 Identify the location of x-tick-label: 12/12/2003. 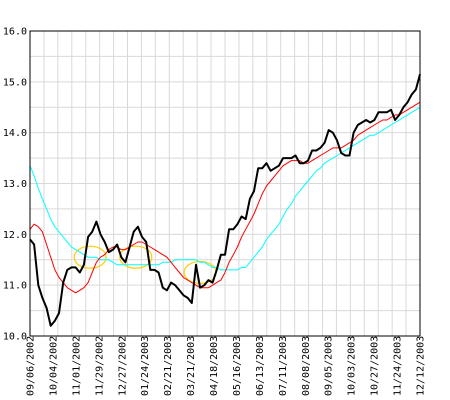
(421, 366).